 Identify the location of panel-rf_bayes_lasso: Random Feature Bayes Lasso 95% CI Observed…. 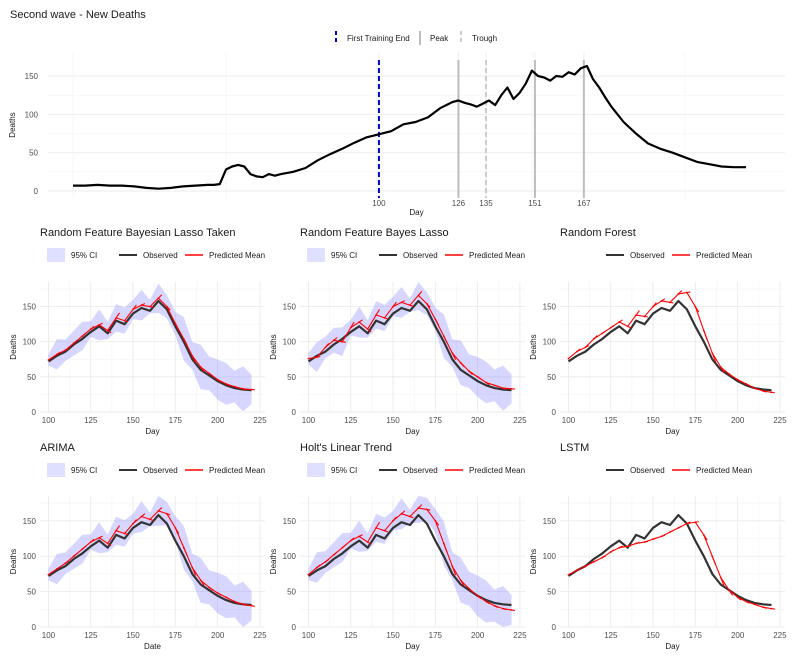
(398, 331).